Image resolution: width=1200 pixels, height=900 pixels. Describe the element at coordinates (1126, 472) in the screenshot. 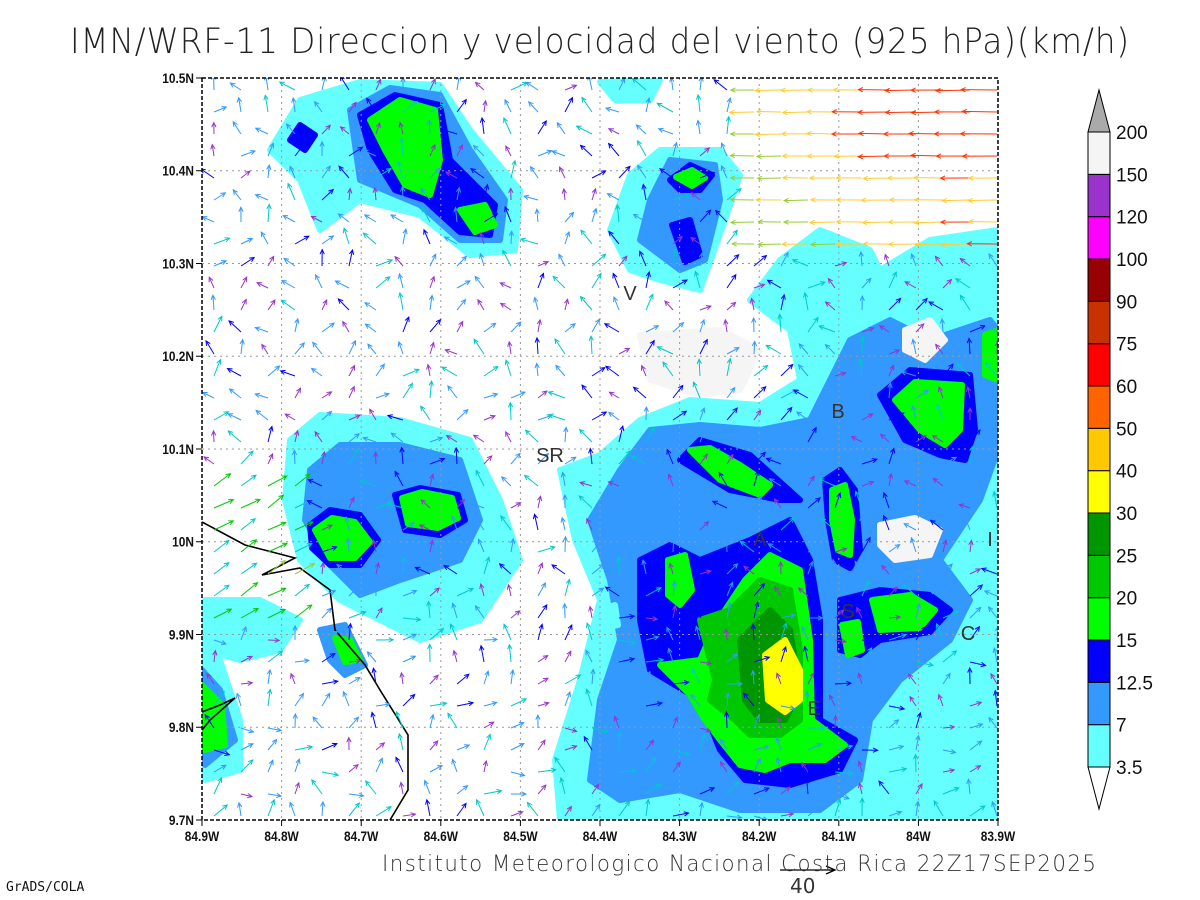

I see `colorbar-label: 40` at that location.